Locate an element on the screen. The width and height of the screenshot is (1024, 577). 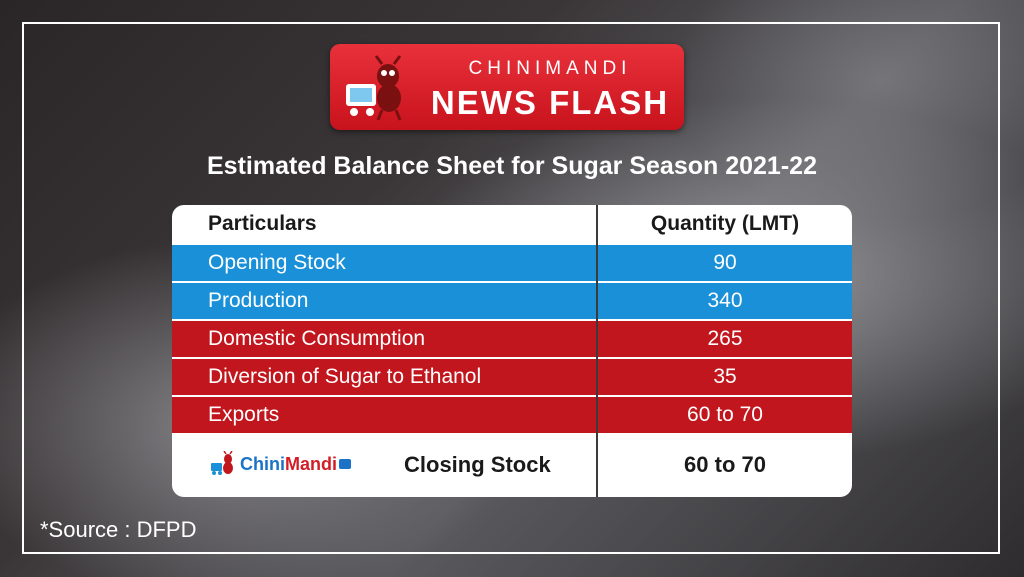
row-quantity: 60 to 70 is located at coordinates (725, 414).